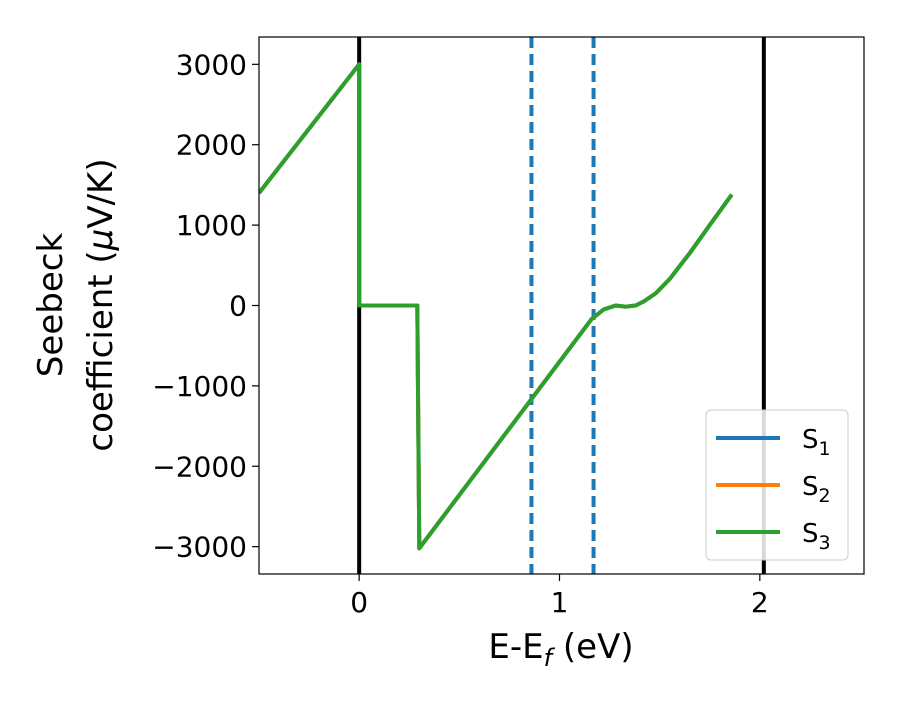  Describe the element at coordinates (205, 306) in the screenshot. I see `y-axis-ticks: 3000 2000 1000 0 −1000 −2000 −3000` at that location.